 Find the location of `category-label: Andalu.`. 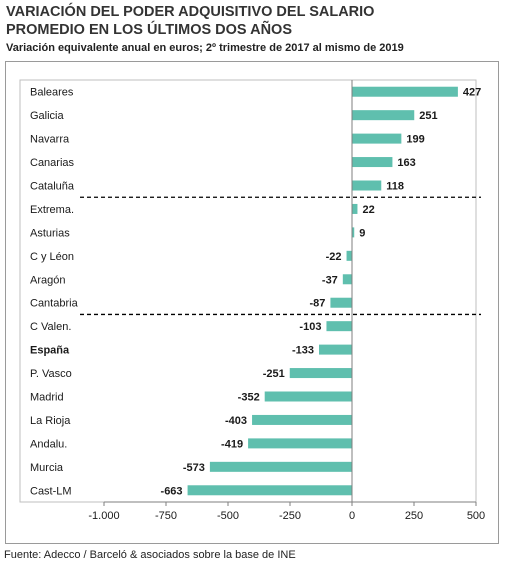

category-label: Andalu. is located at coordinates (48, 444).